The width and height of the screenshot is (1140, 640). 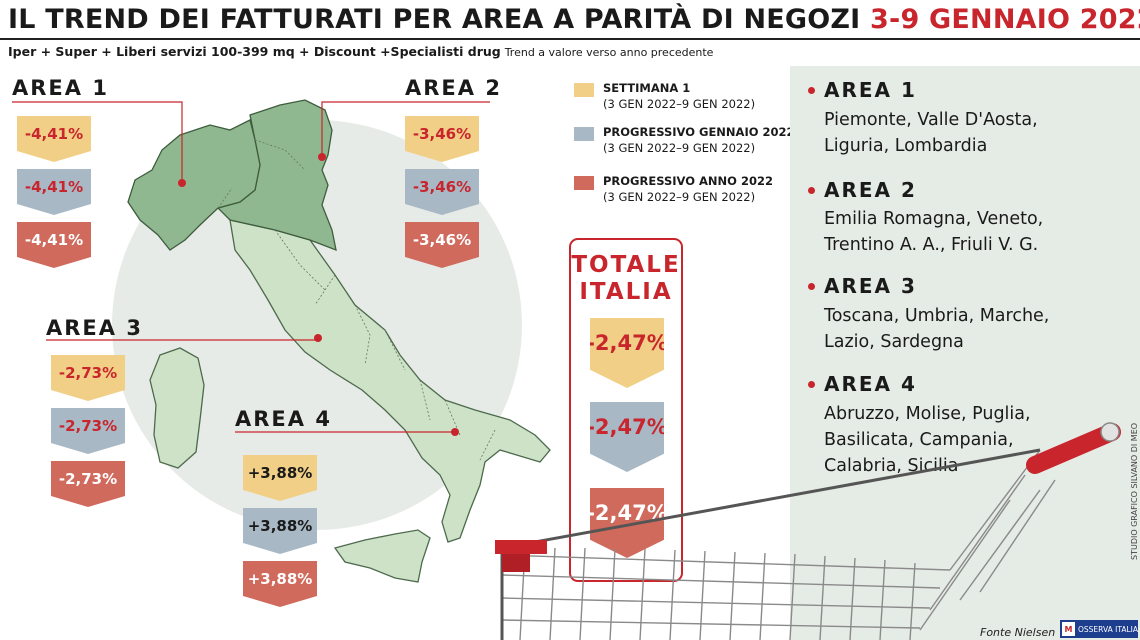 What do you see at coordinates (870, 286) in the screenshot?
I see `panel-area3-title: AREA 3` at bounding box center [870, 286].